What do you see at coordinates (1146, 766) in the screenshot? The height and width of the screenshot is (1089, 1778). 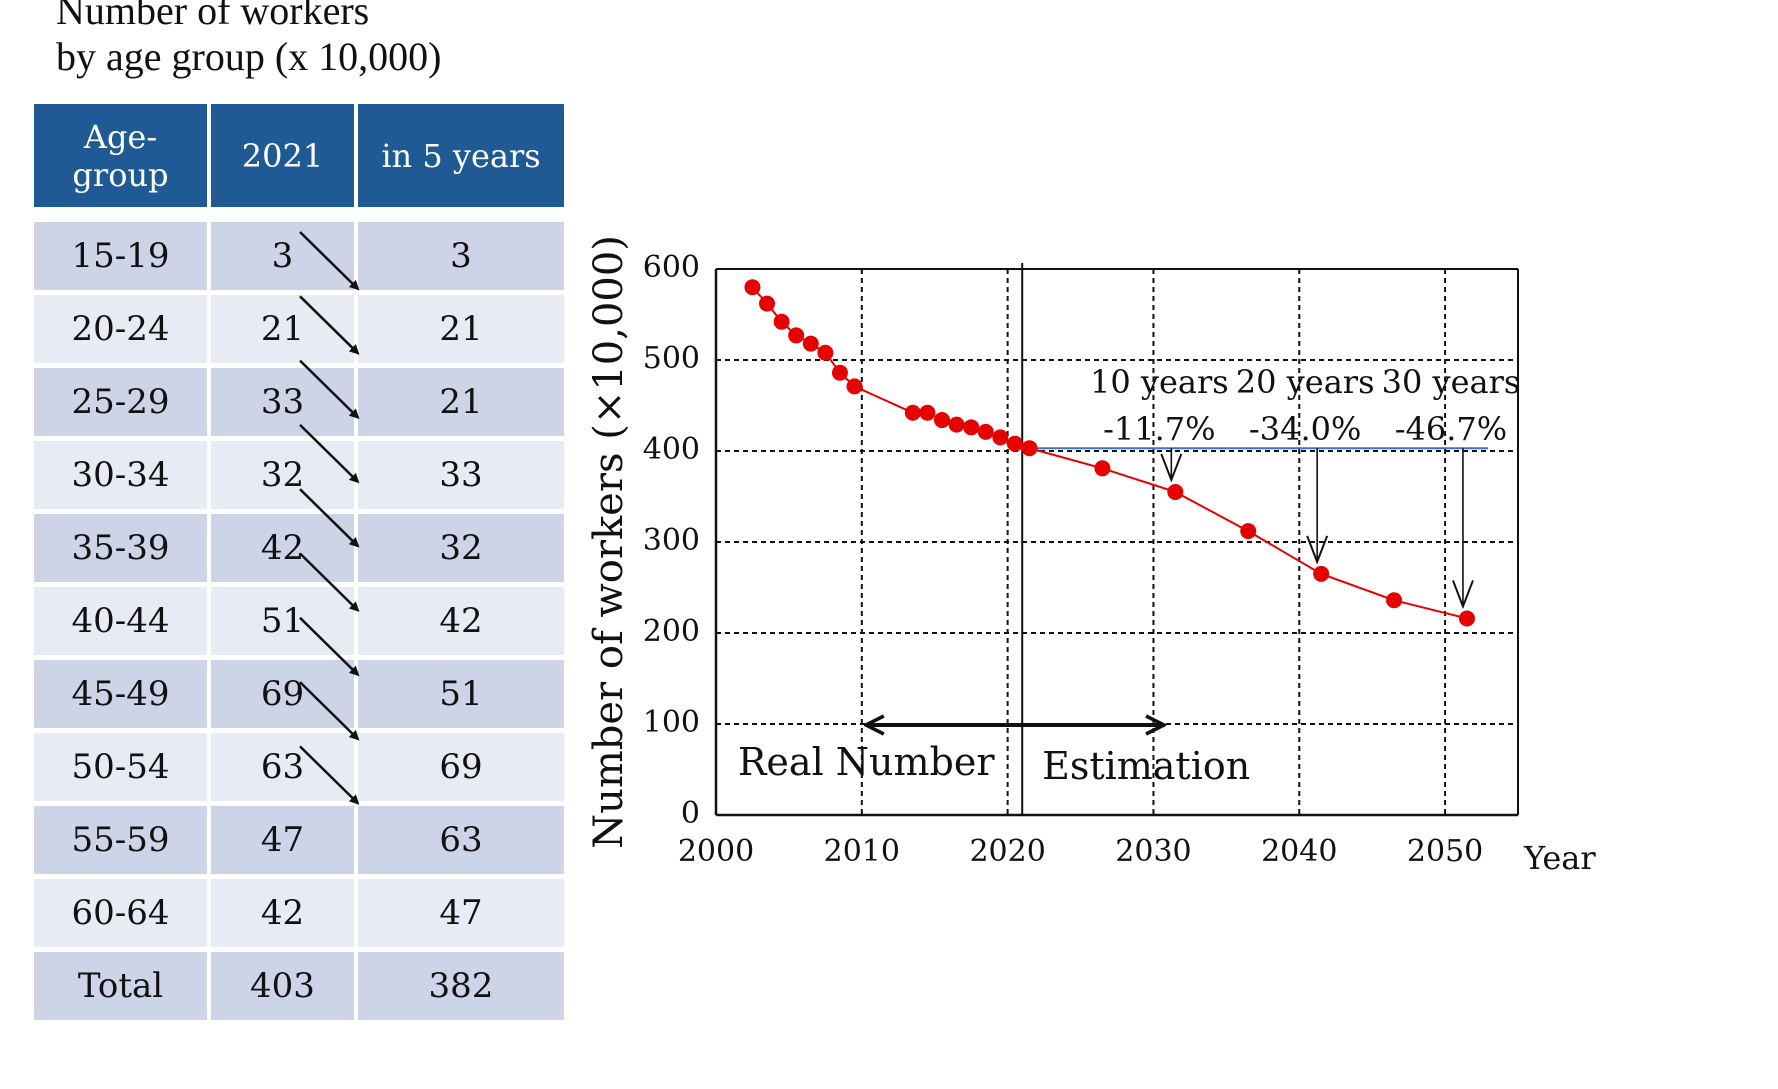 I see `estimation-label: Estimation` at bounding box center [1146, 766].